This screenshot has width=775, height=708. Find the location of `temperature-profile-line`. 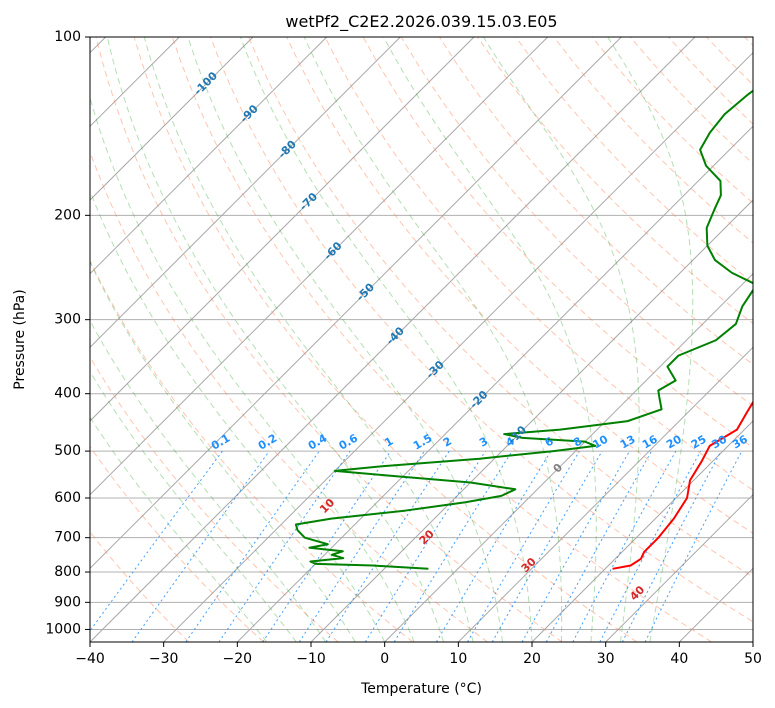

temperature-profile-line is located at coordinates (682, 485).